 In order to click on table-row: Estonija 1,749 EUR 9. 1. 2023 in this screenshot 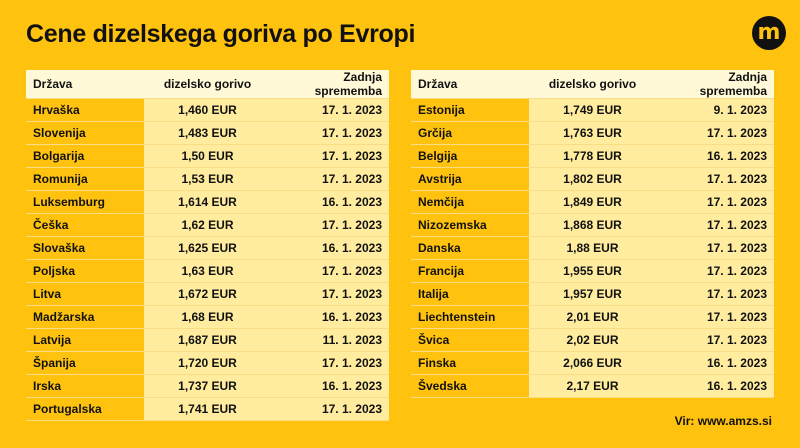, I will do `click(592, 110)`.